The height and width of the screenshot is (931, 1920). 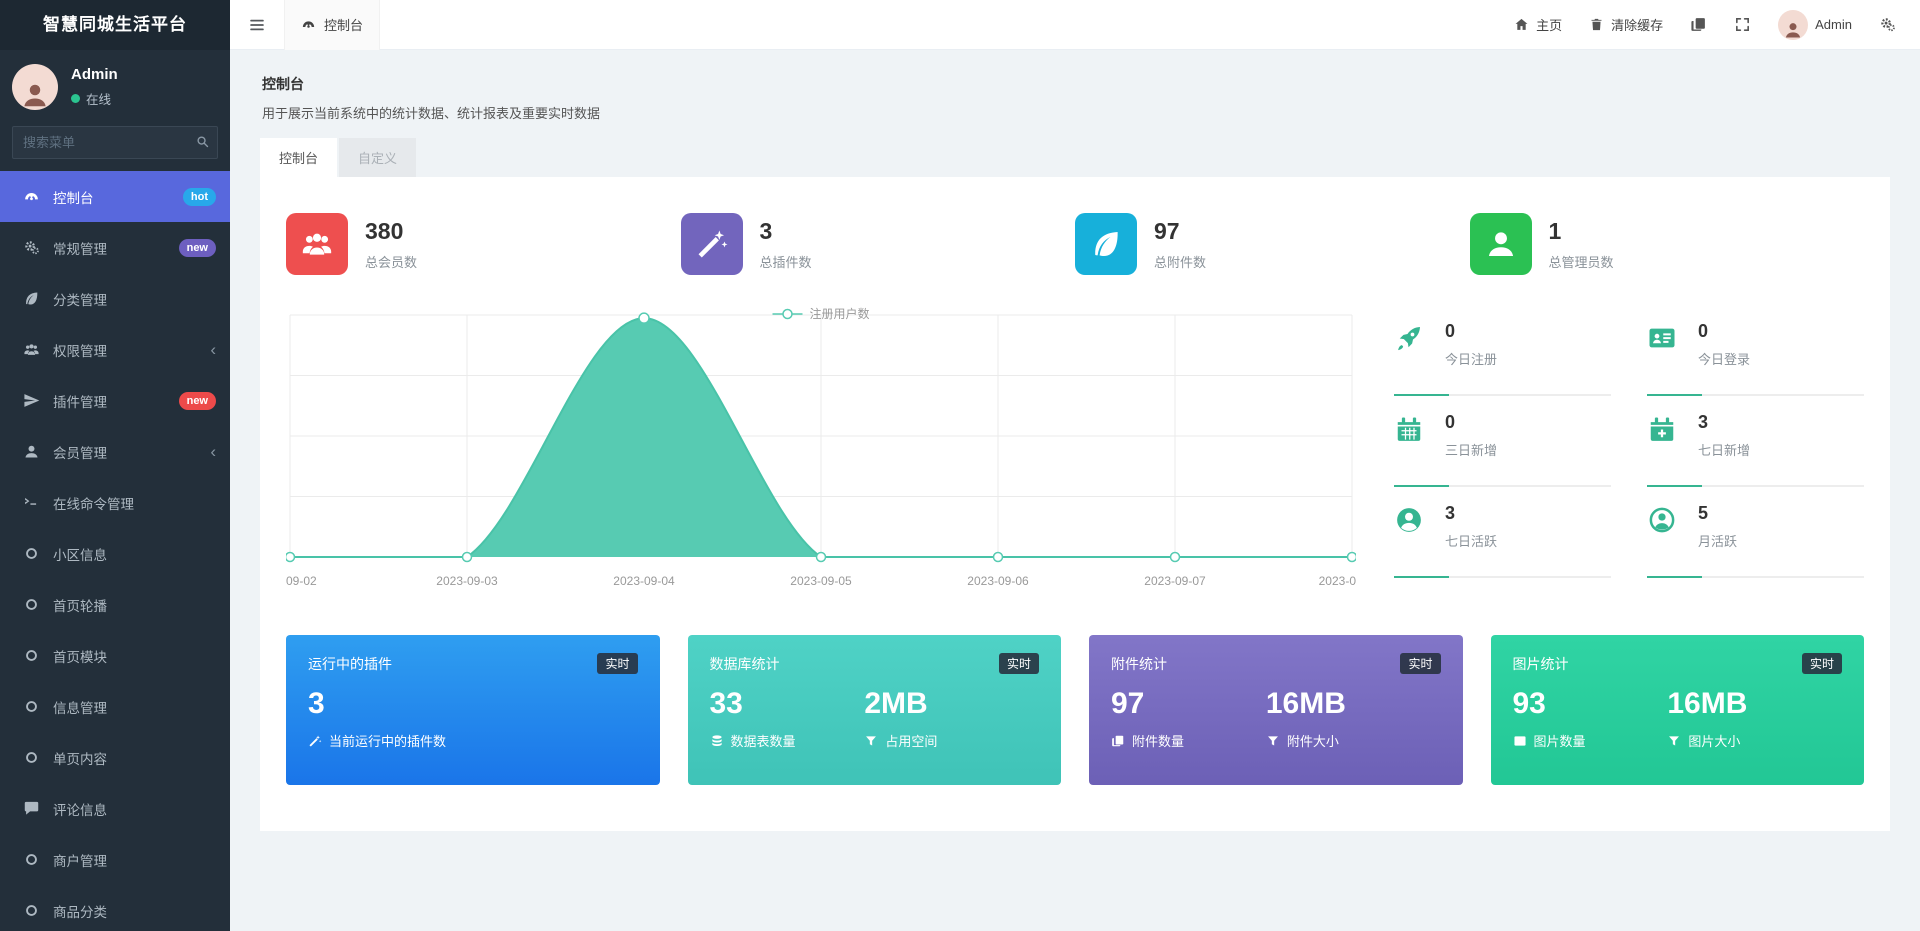 What do you see at coordinates (257, 25) in the screenshot?
I see `sidebar-toggle-icon` at bounding box center [257, 25].